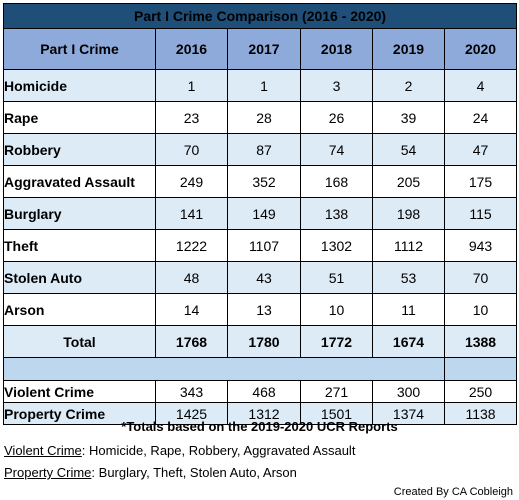 The height and width of the screenshot is (500, 519). What do you see at coordinates (264, 341) in the screenshot?
I see `total-value: 1780` at bounding box center [264, 341].